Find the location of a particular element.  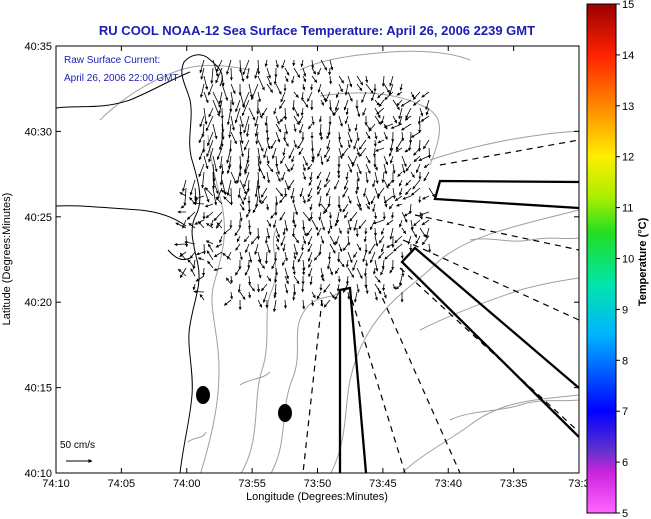

y-axis-label: Latitude (Degrees:Minutes) is located at coordinates (7, 259).